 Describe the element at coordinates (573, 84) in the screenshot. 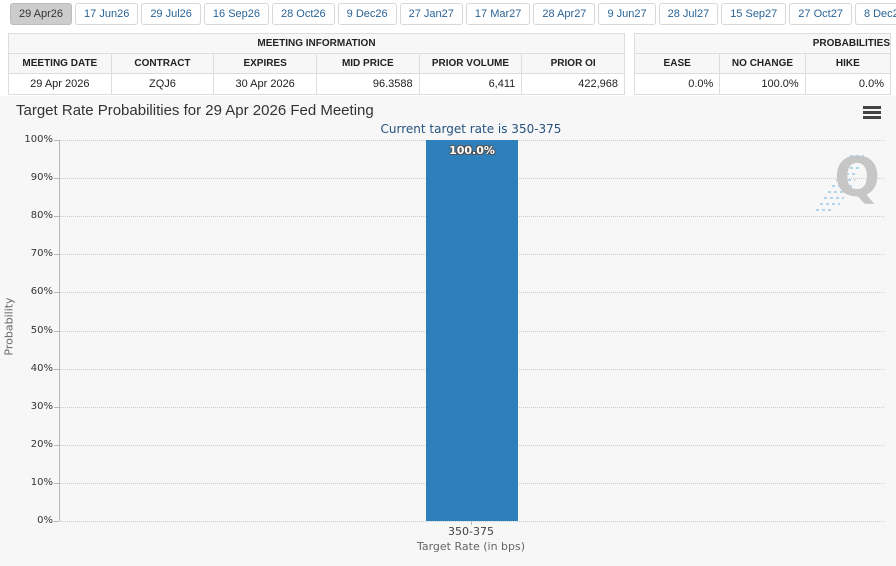

I see `meeting-information-cell-5: 422,968` at that location.